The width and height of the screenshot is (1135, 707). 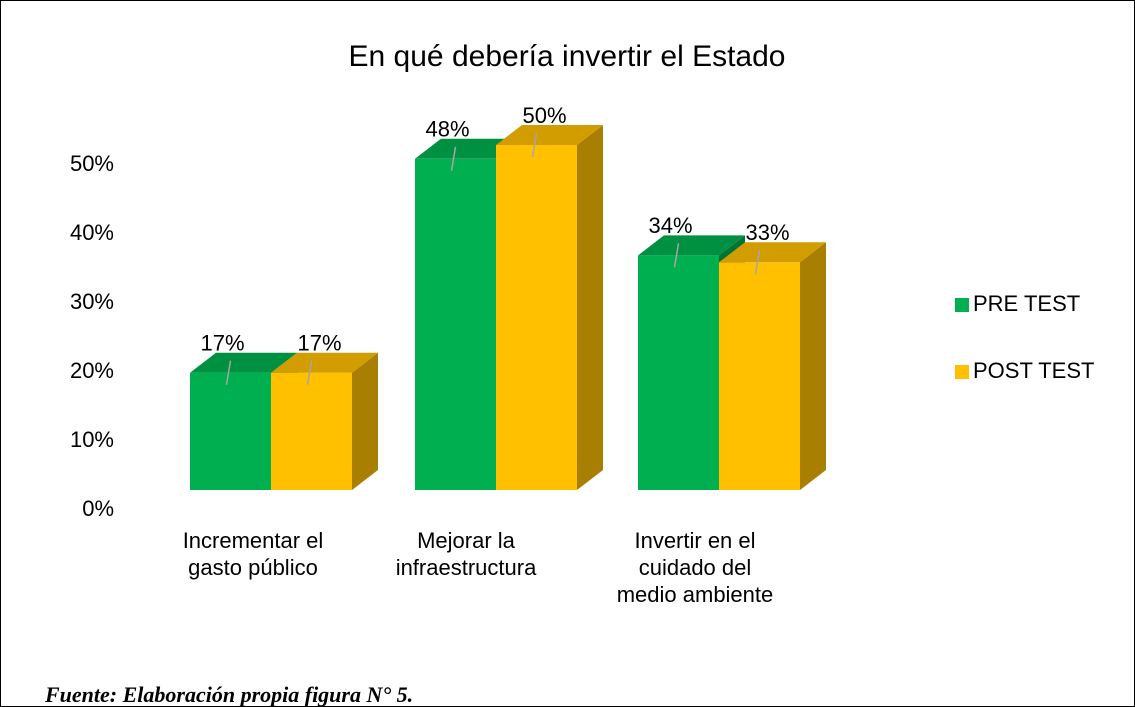 I want to click on source-note: Fuente: Elaboración propia figura N° 5., so click(x=228, y=694).